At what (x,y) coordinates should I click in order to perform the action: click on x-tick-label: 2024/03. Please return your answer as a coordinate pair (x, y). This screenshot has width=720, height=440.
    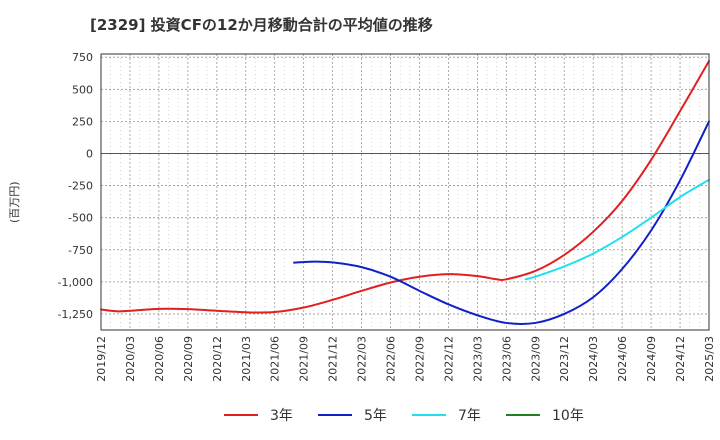
    Looking at the image, I should click on (593, 359).